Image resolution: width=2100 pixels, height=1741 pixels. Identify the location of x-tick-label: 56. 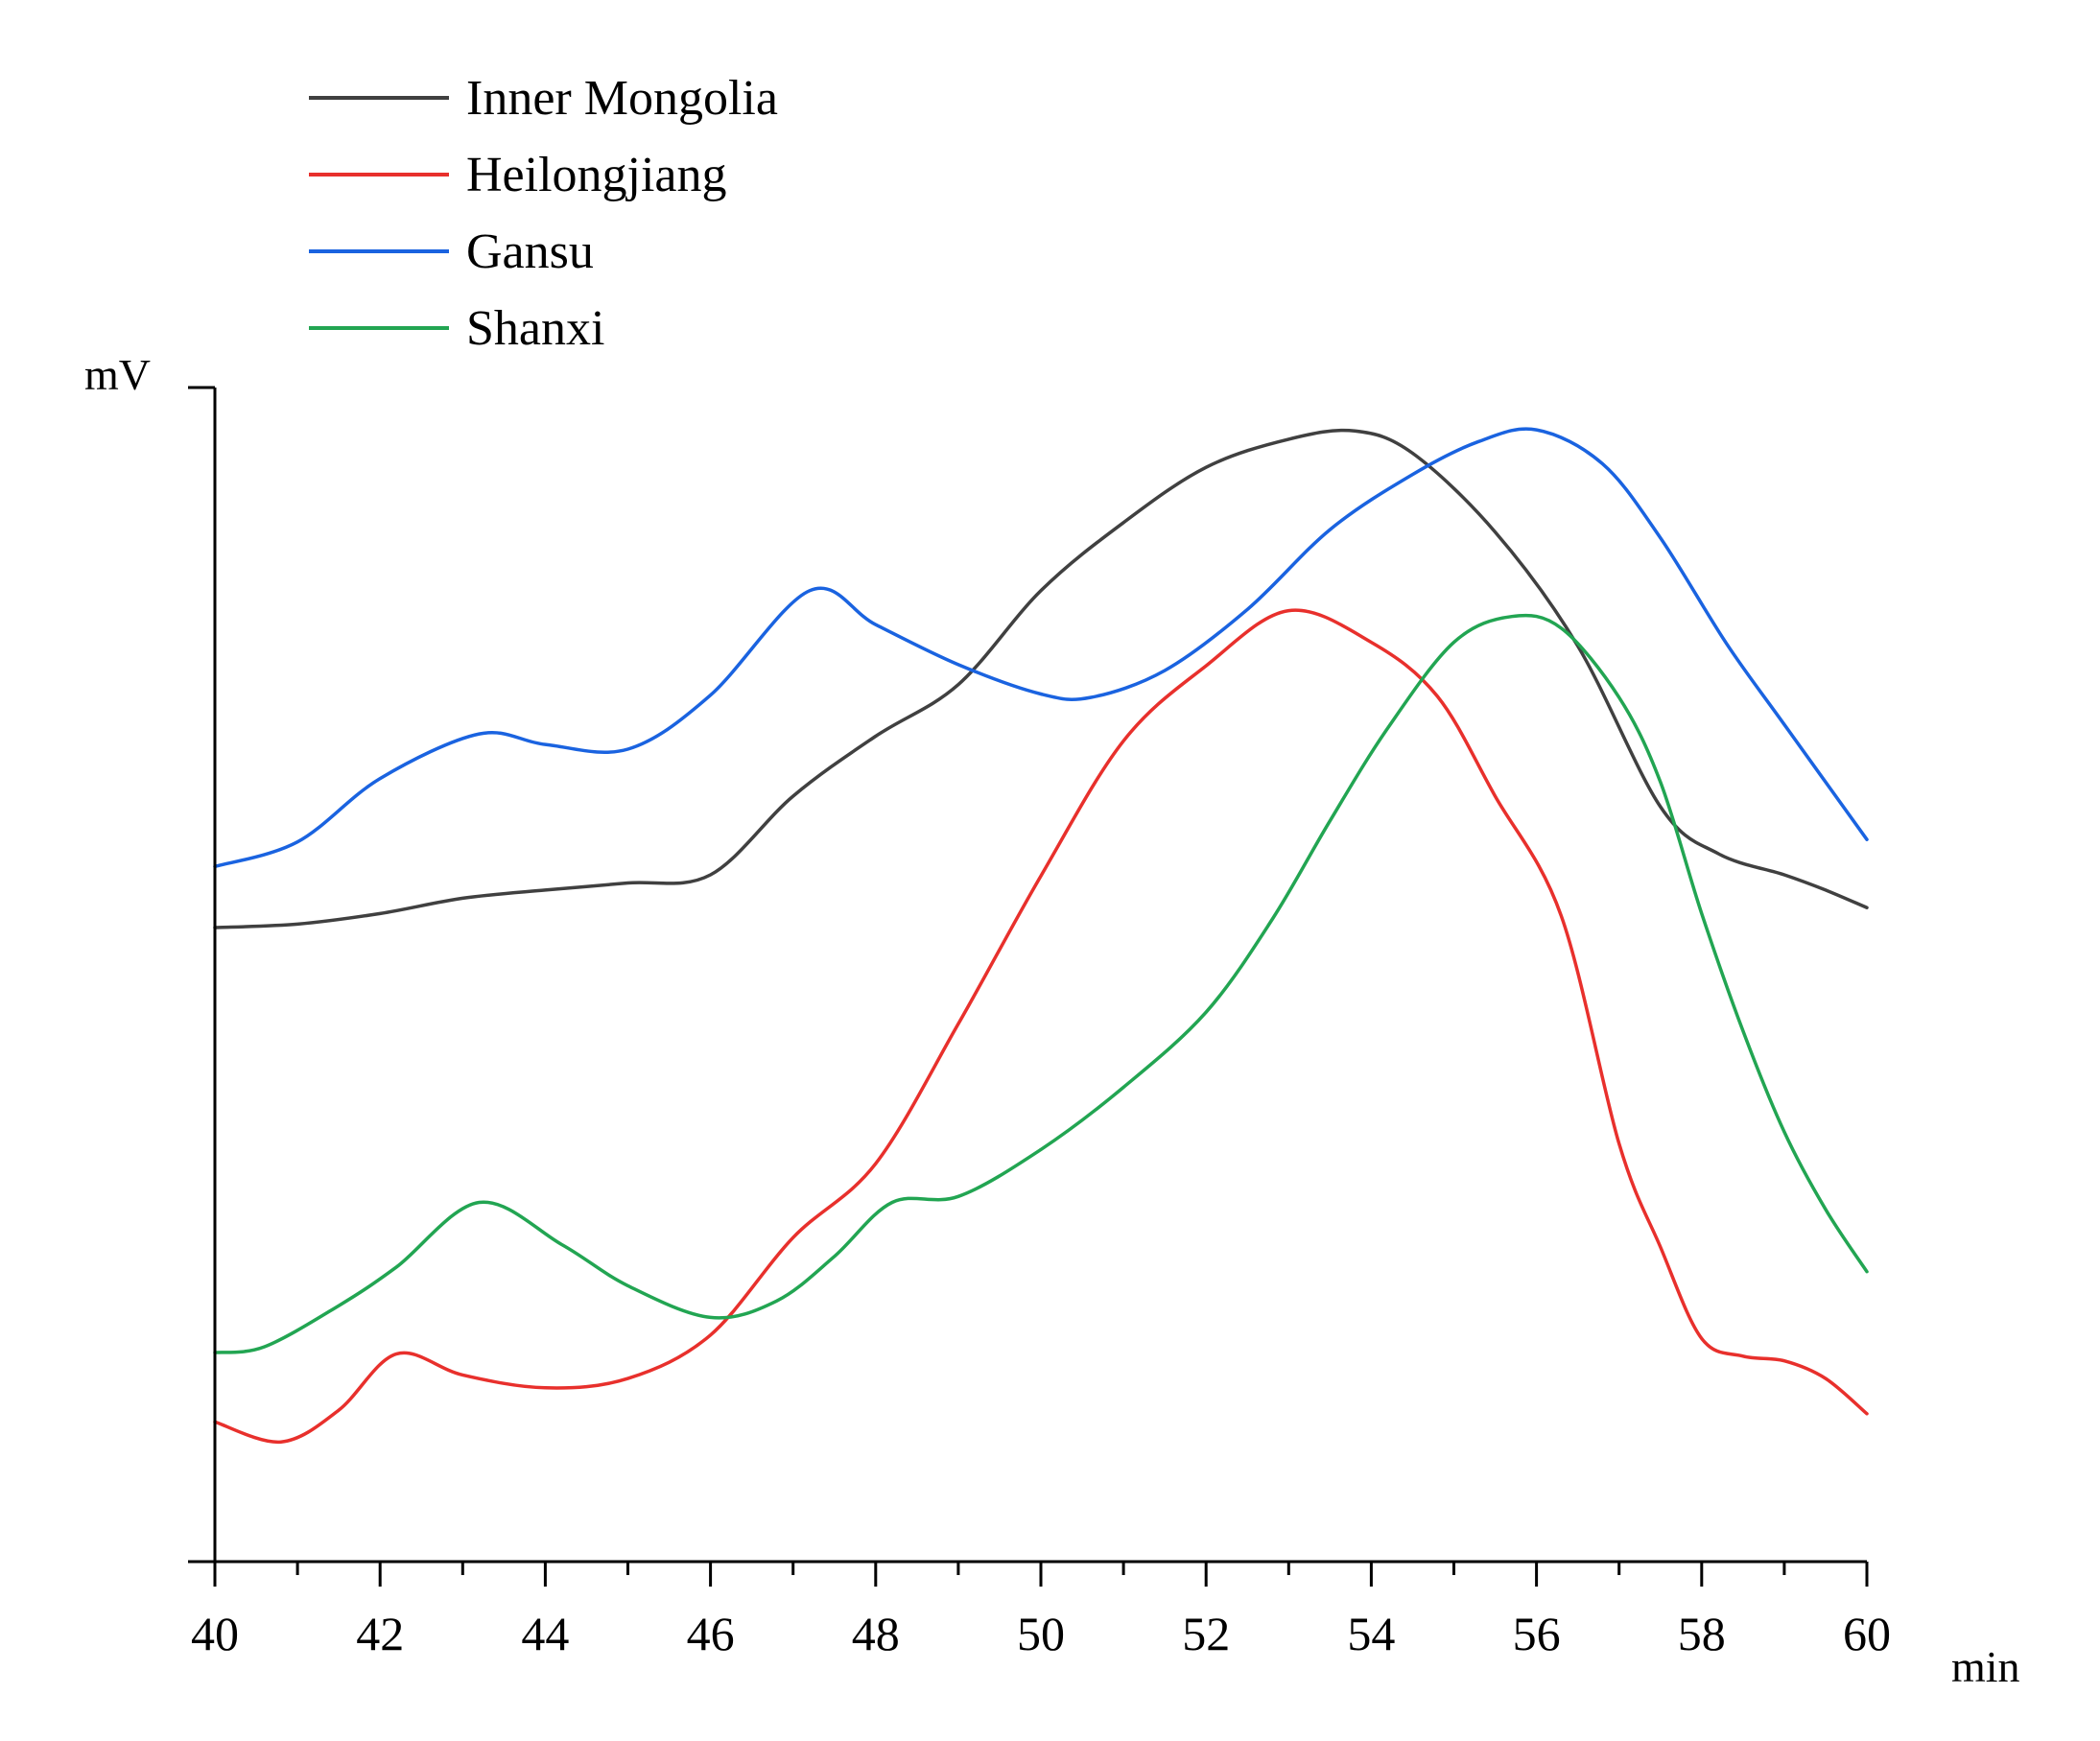
(1537, 1633).